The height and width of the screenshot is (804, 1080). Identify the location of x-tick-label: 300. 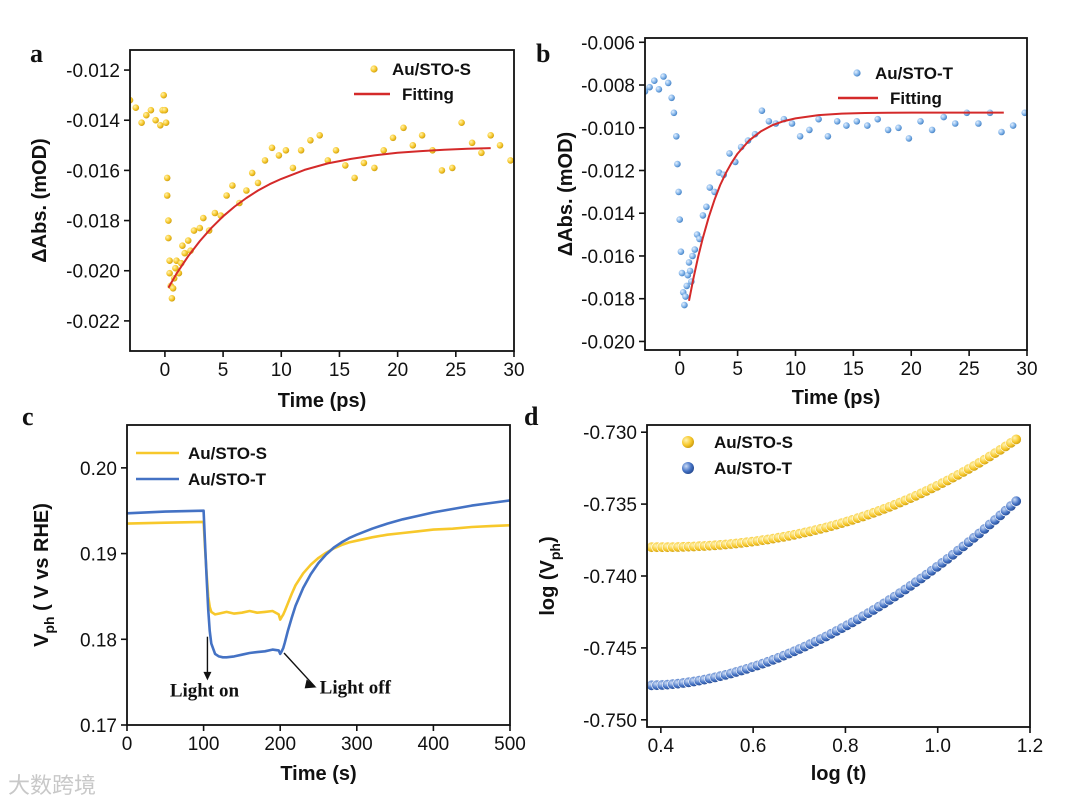
(357, 744).